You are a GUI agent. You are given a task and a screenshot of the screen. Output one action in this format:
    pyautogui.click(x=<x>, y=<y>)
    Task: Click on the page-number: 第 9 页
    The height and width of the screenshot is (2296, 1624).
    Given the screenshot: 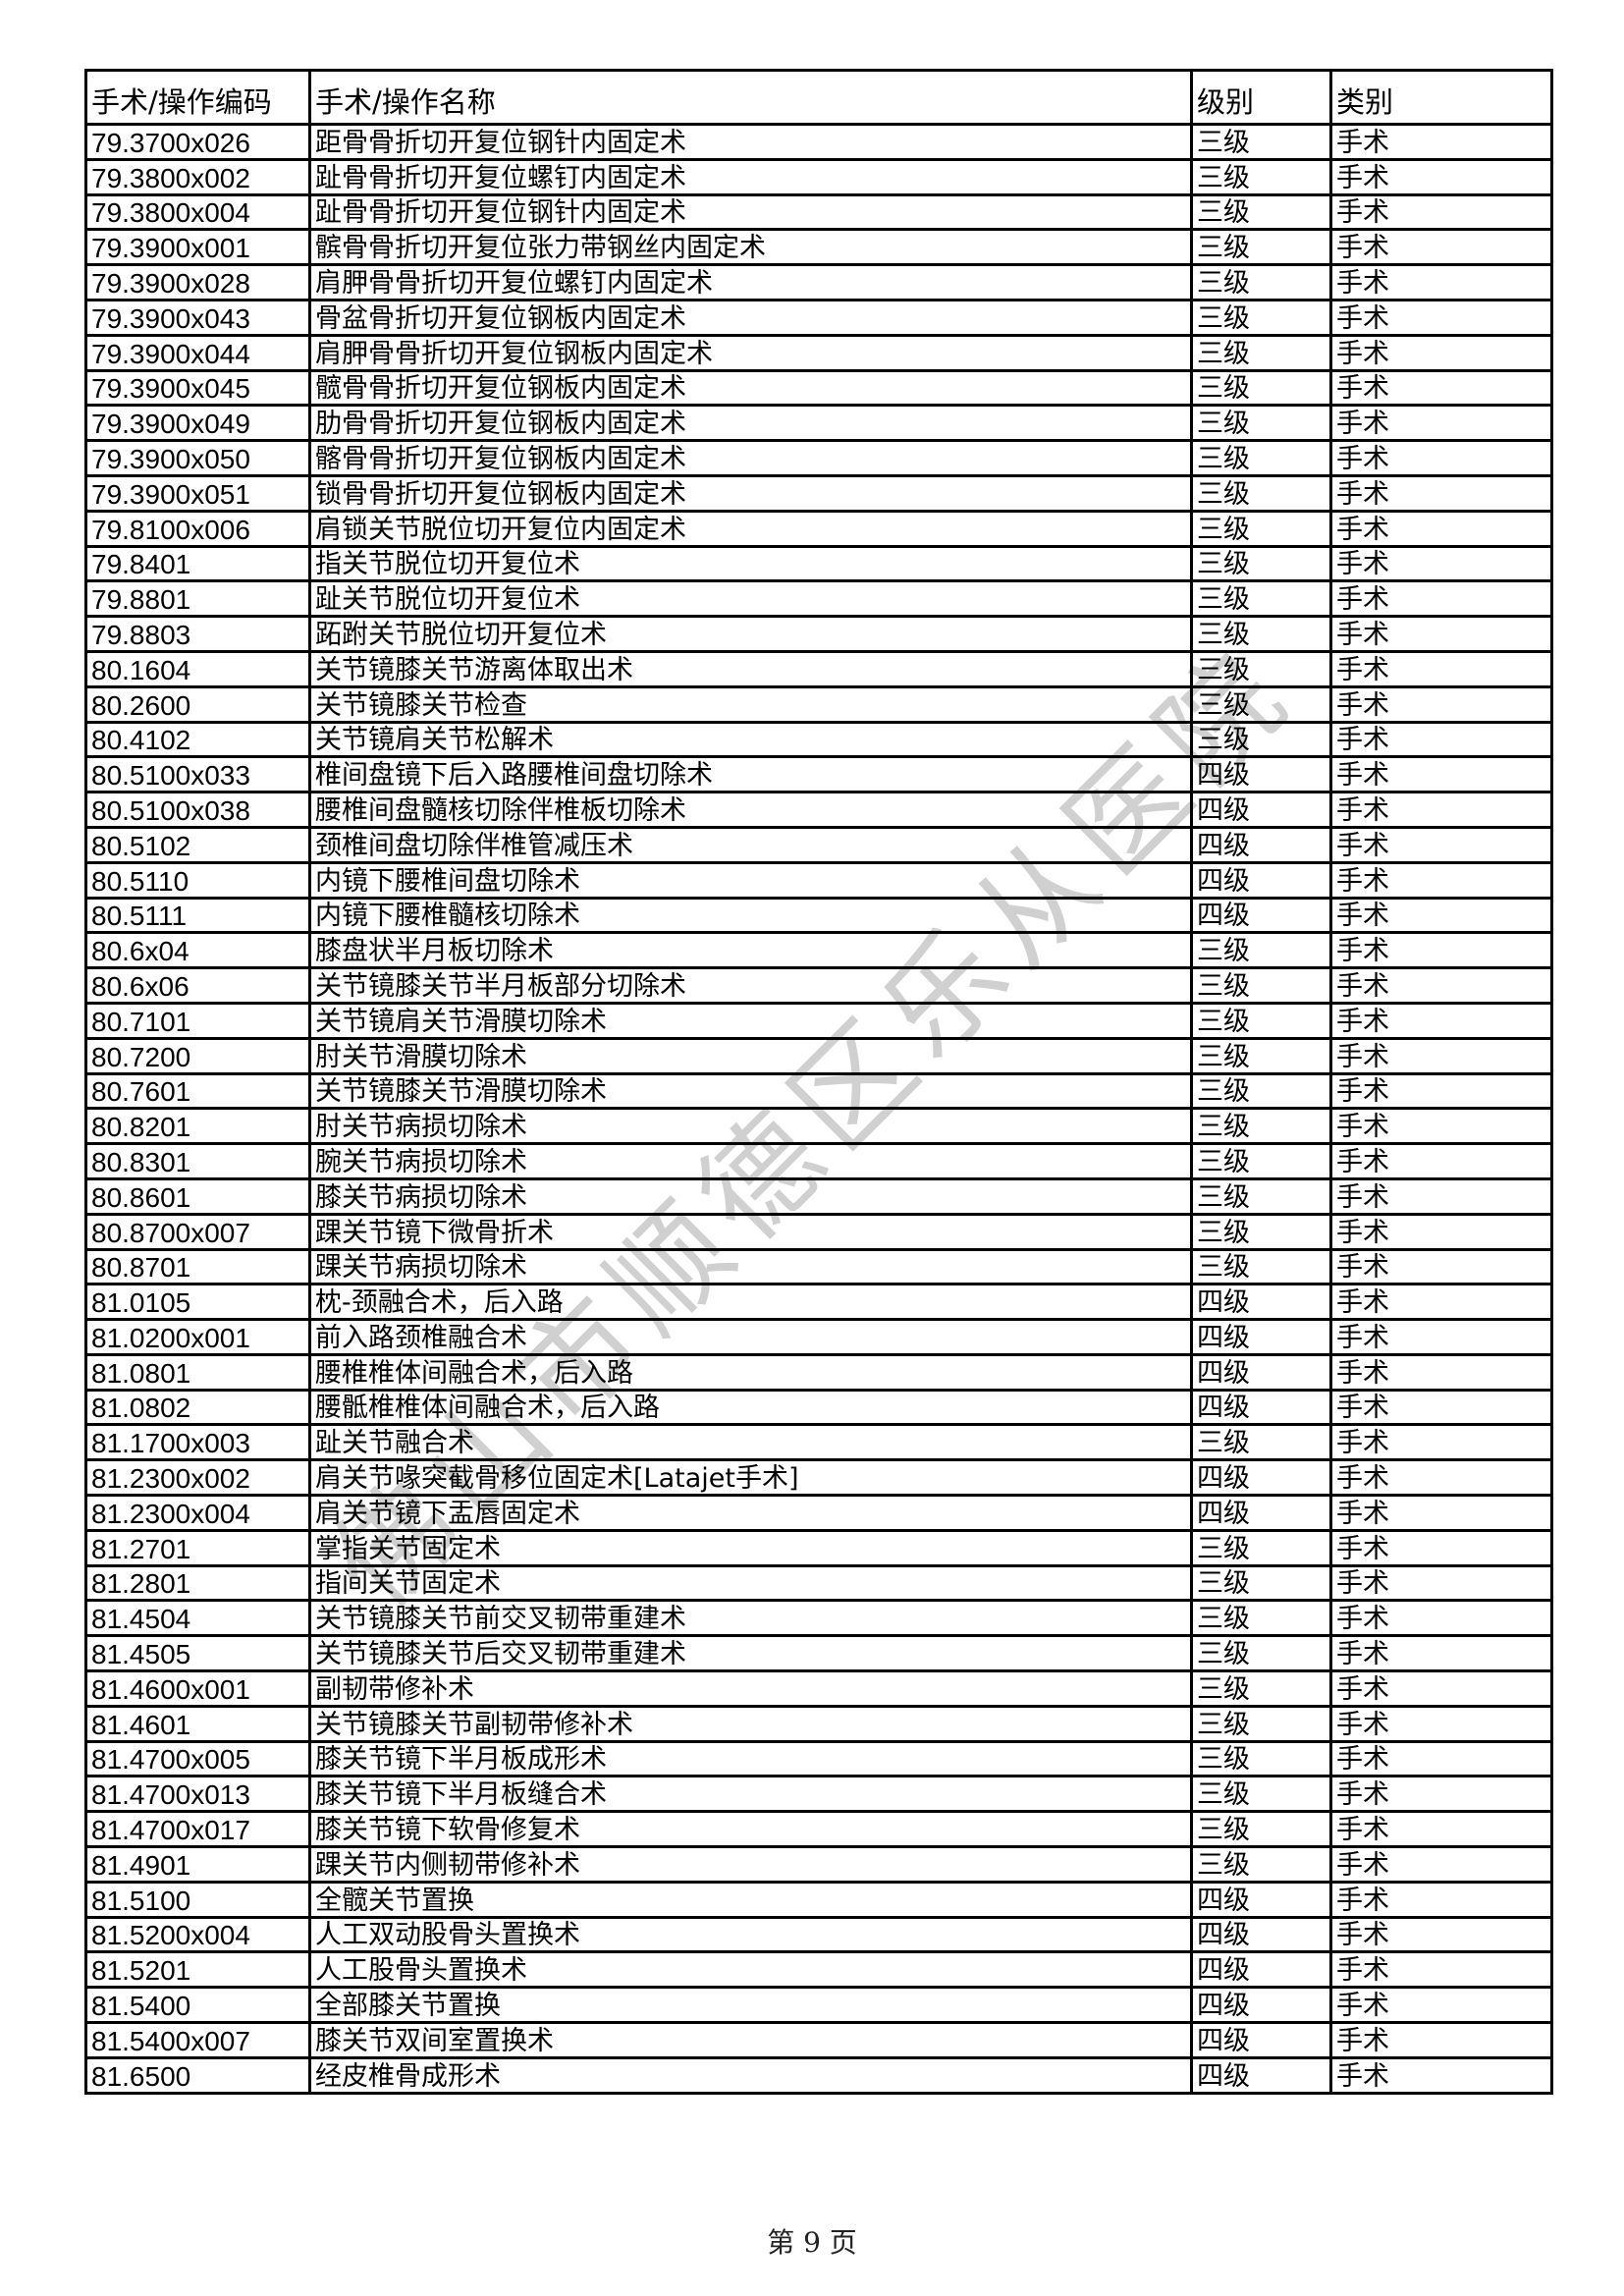 What is the action you would take?
    pyautogui.click(x=812, y=2242)
    